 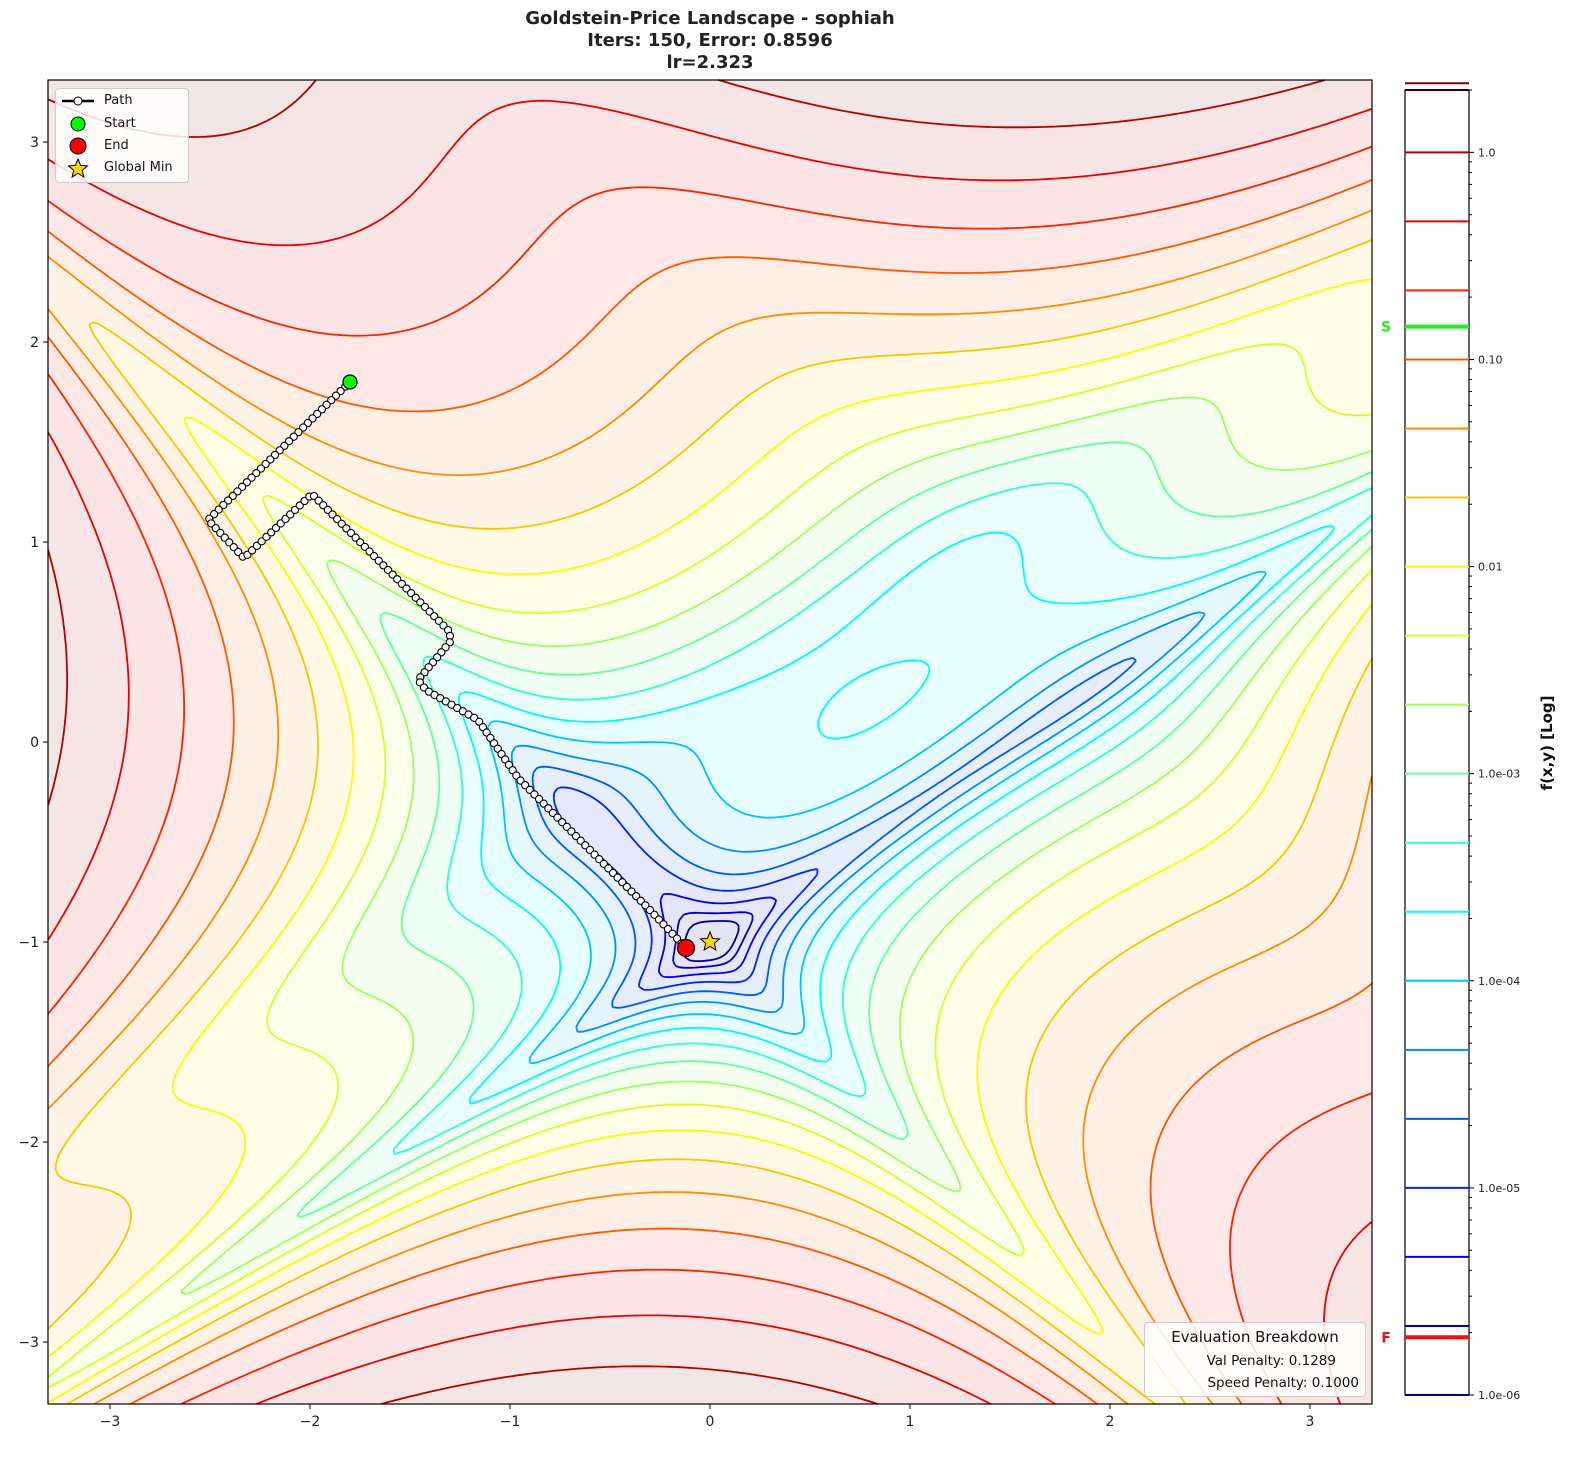 I want to click on legend-end: End, so click(x=116, y=145).